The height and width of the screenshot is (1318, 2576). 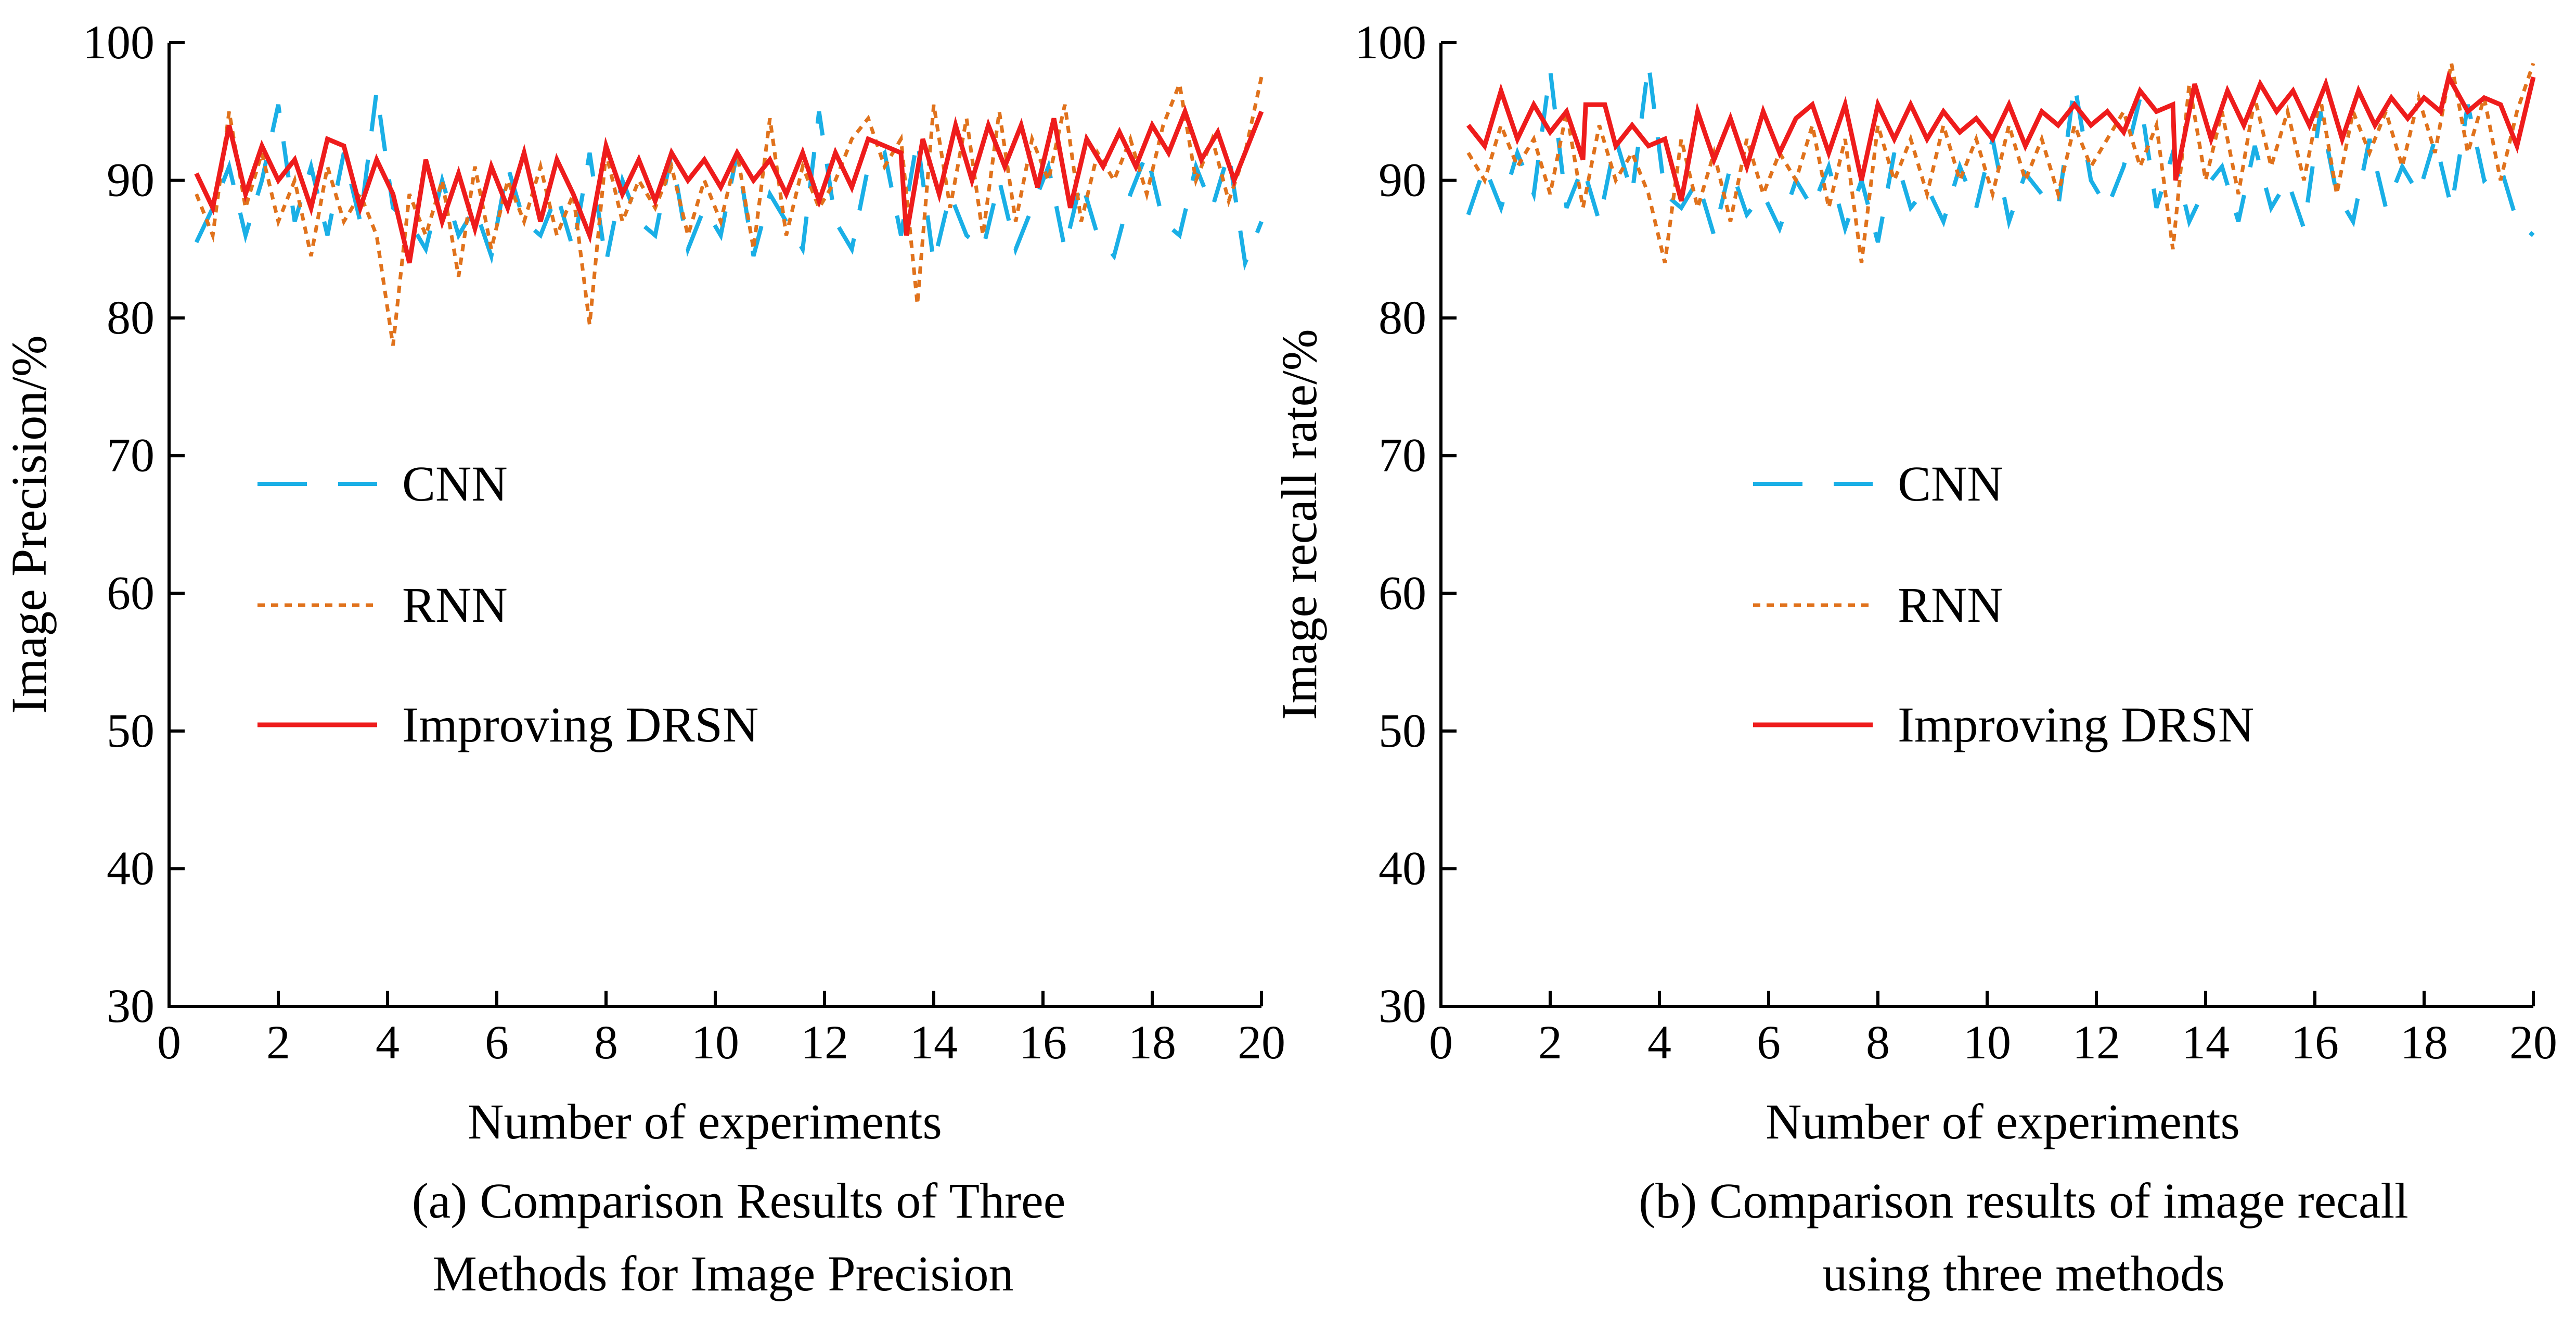 What do you see at coordinates (455, 605) in the screenshot?
I see `chart-a-legend-label-rnn: RNN` at bounding box center [455, 605].